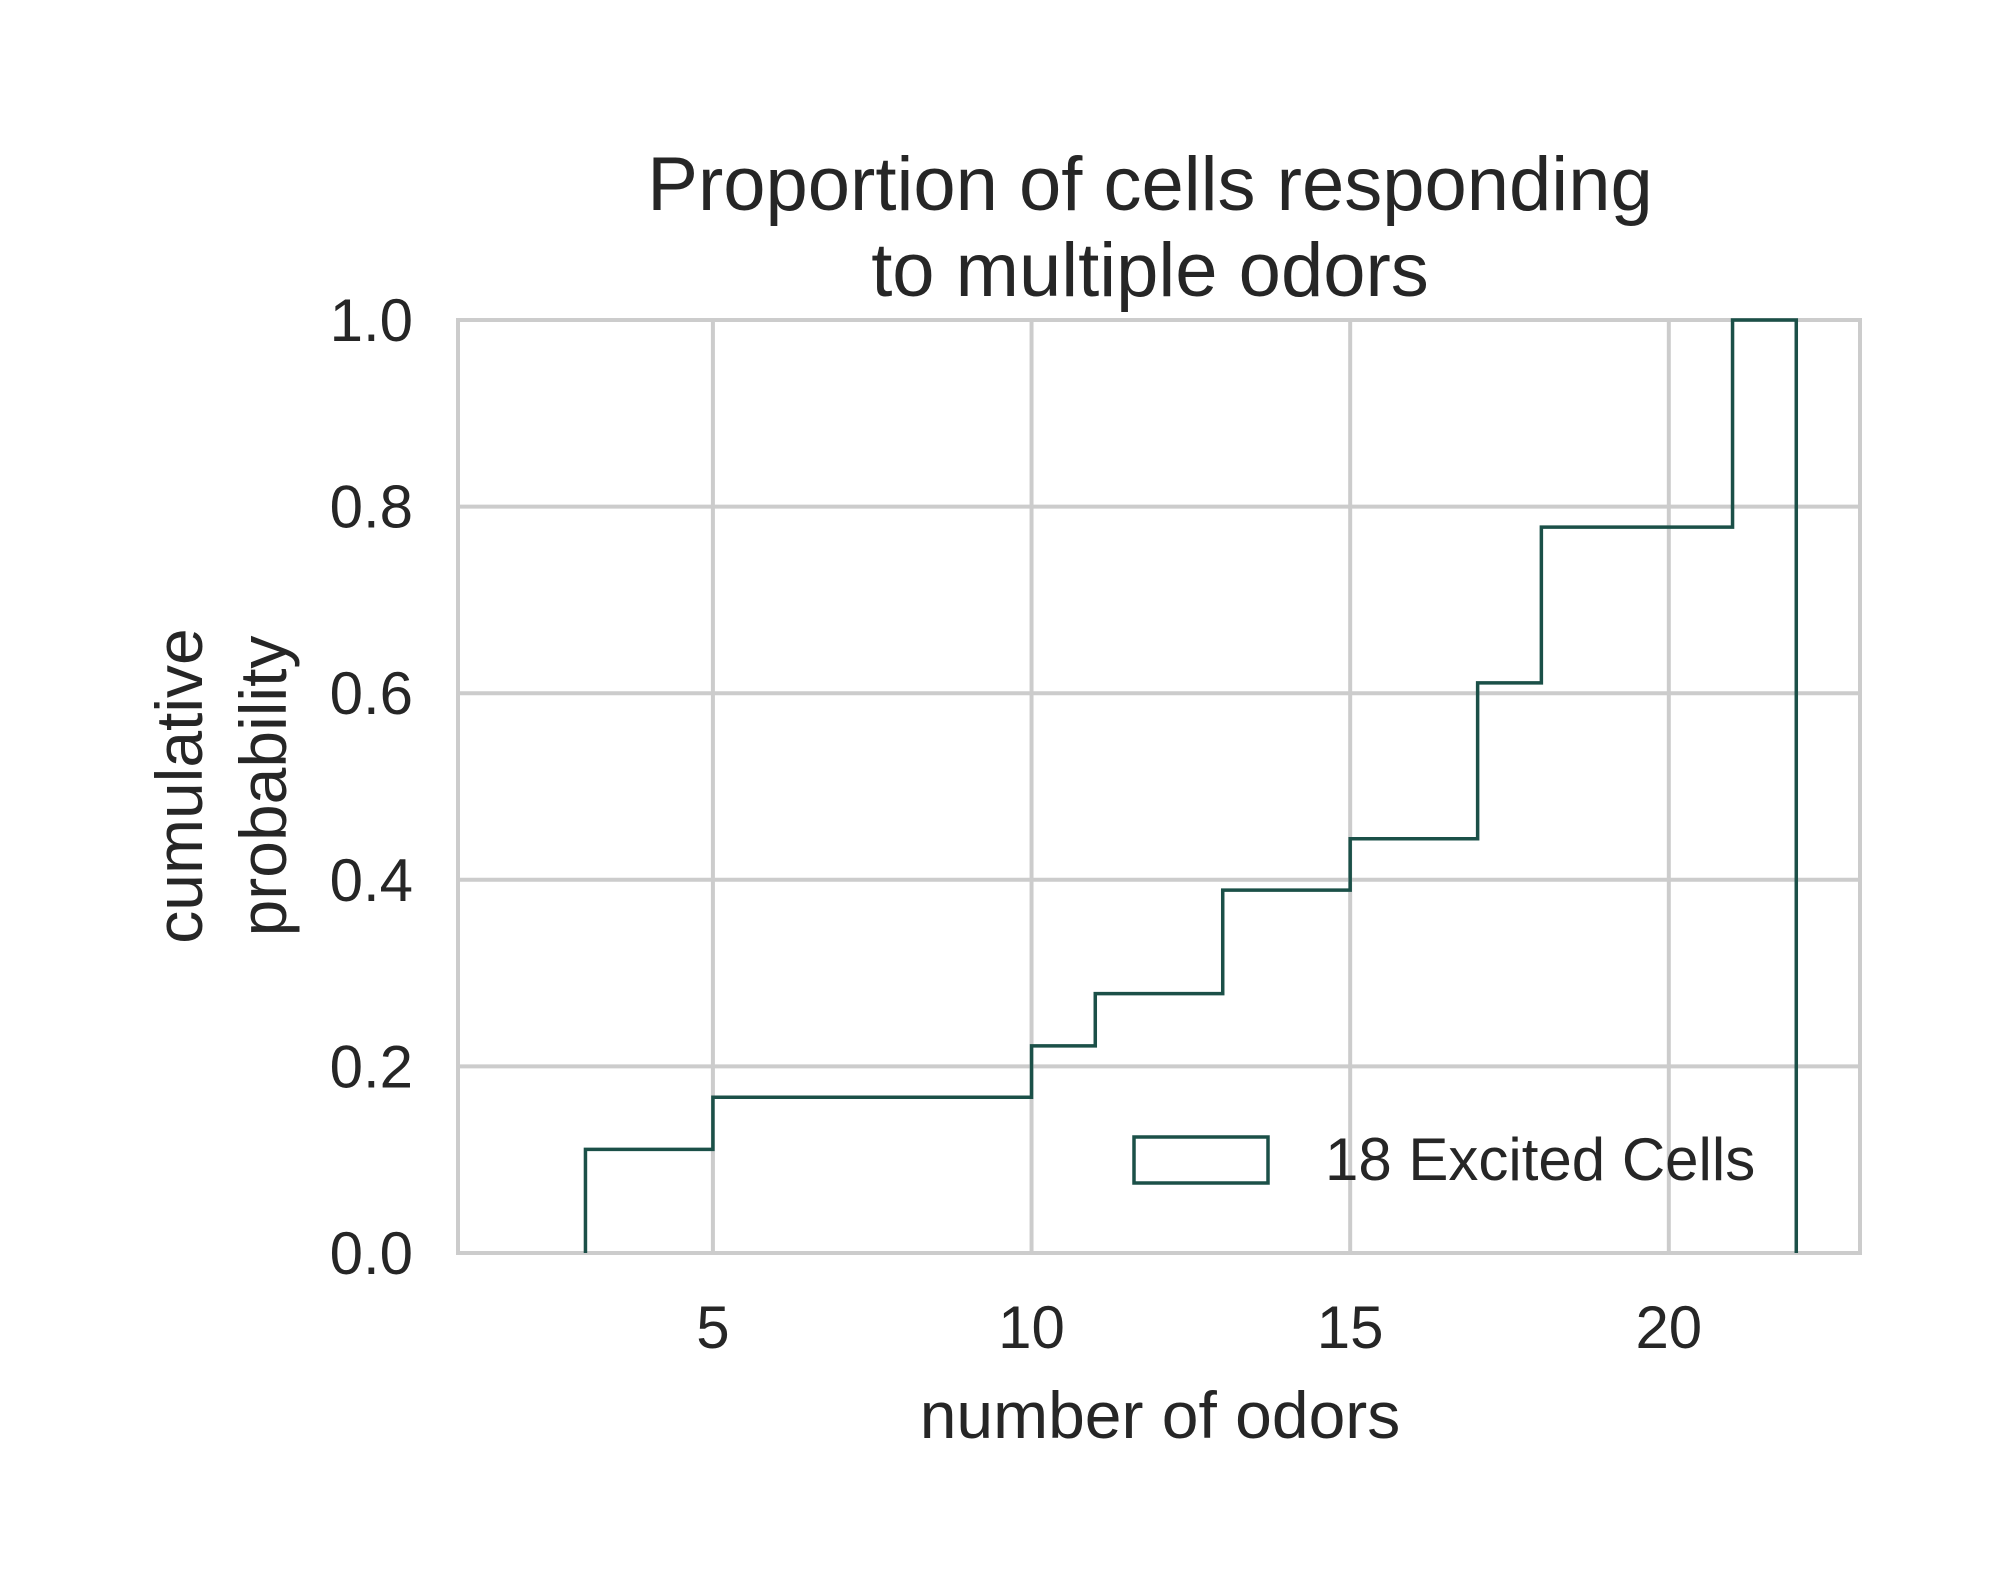 The width and height of the screenshot is (2001, 1595). I want to click on chart-title-line-2: to multiple odors, so click(1150, 270).